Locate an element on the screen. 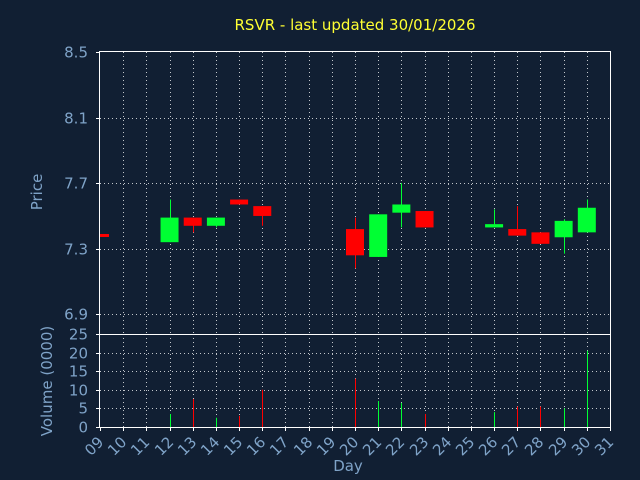 The height and width of the screenshot is (480, 640). price-tick-label: 7.7 is located at coordinates (76, 184).